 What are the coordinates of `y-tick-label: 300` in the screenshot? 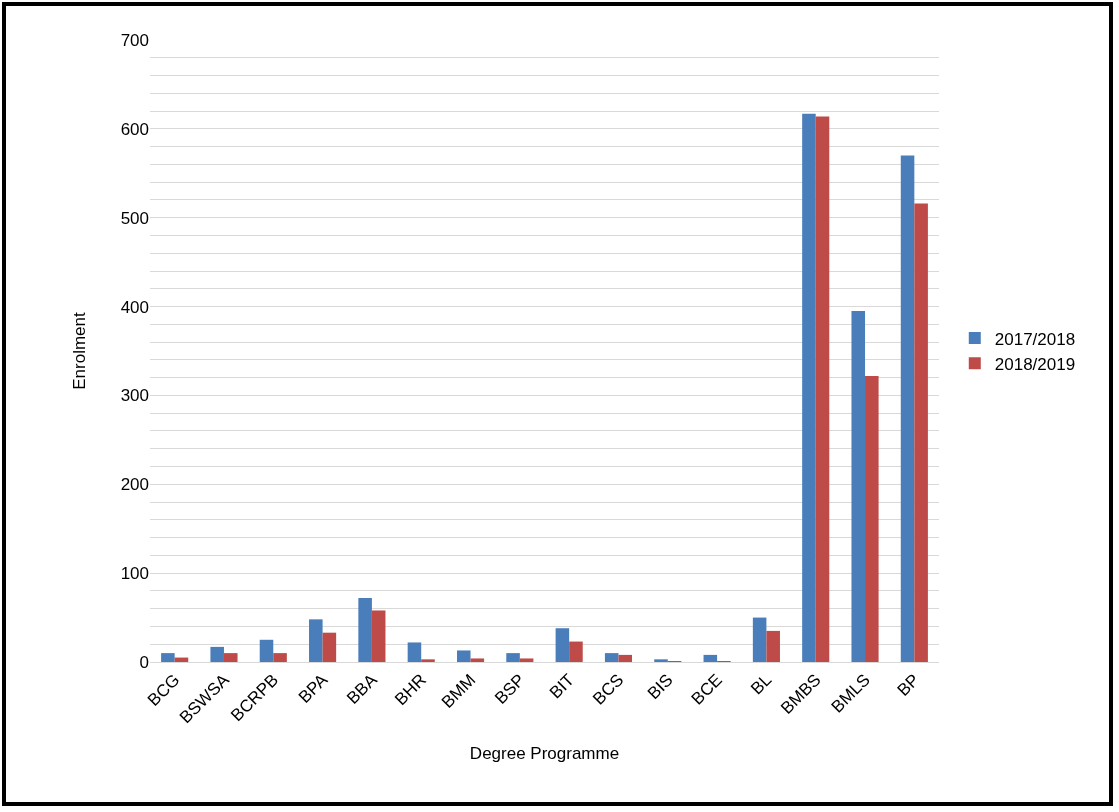 It's located at (134, 396).